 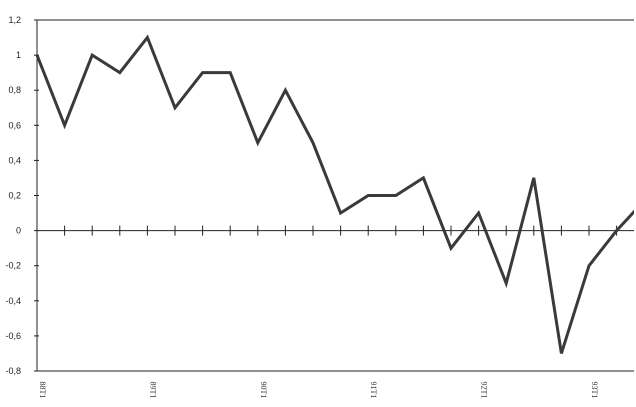 I want to click on y-tick-label: 0,4, so click(x=14, y=160).